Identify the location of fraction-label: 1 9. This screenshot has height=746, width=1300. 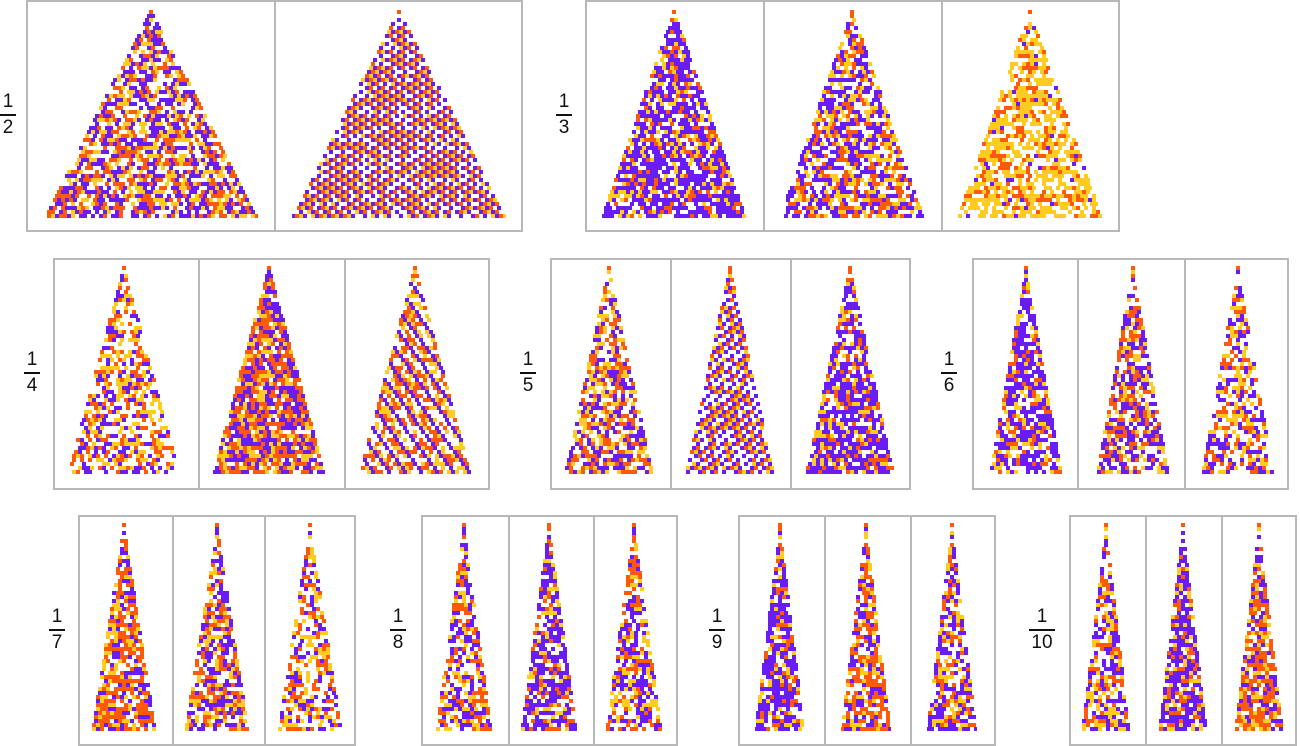
(717, 629).